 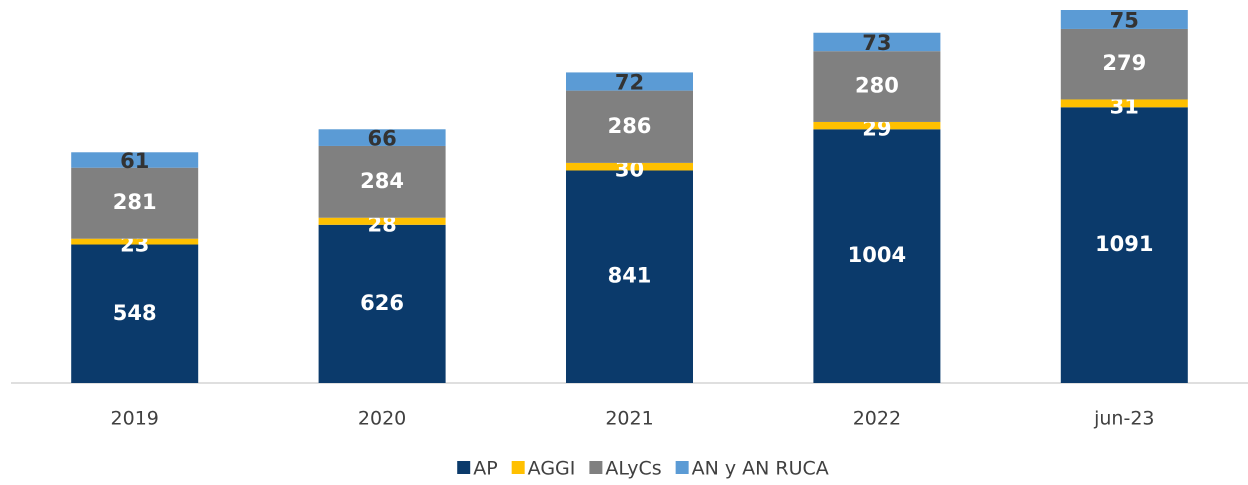 I want to click on data-label: 626, so click(x=382, y=303).